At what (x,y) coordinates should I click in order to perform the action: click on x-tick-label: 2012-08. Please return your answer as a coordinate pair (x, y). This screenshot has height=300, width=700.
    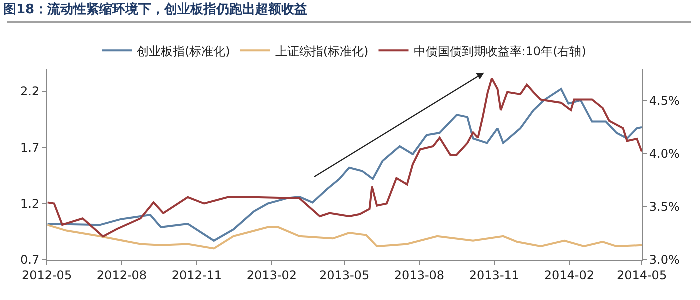
    Looking at the image, I should click on (122, 275).